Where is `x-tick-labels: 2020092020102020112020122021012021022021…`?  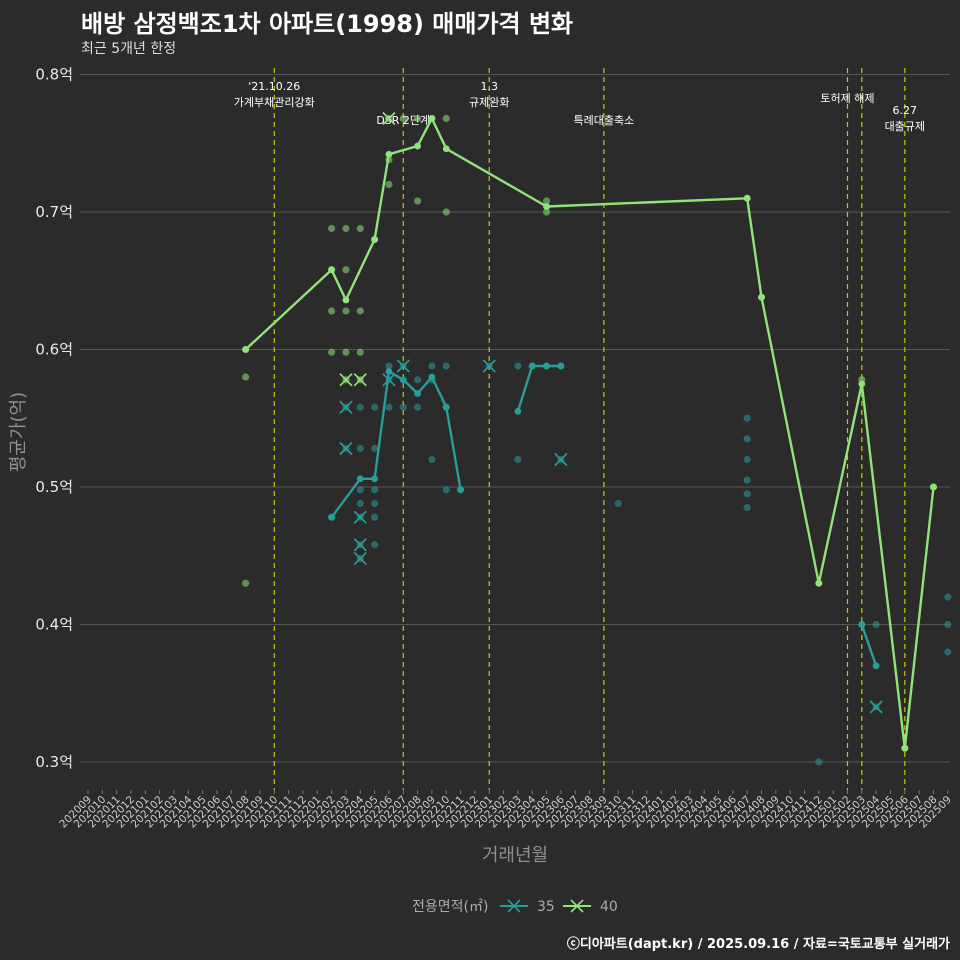
x-tick-labels: 2020092020102020112020122021012021022021… is located at coordinates (505, 810).